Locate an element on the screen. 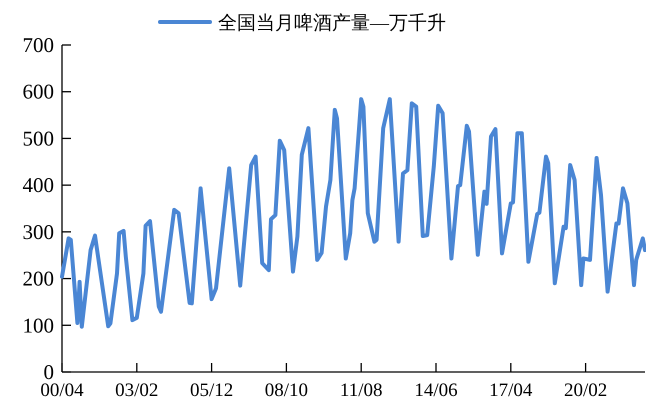 This screenshot has height=406, width=646. x-tick-label: 17/04 is located at coordinates (511, 390).